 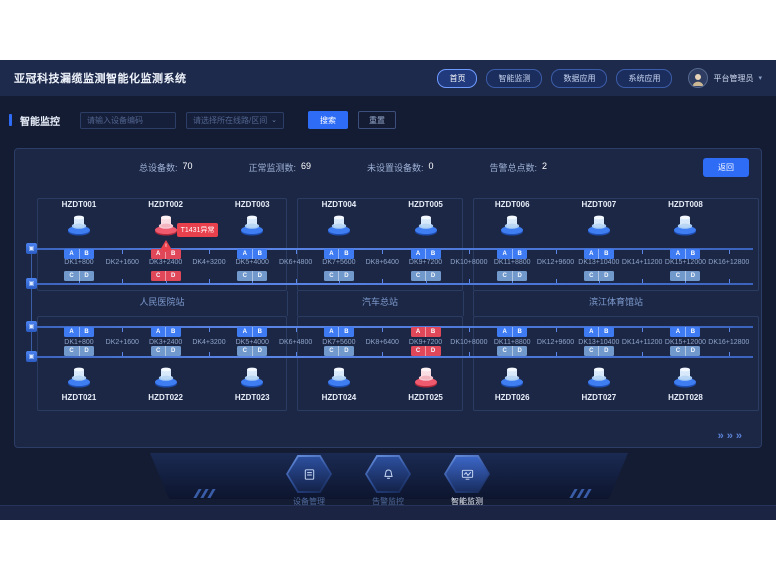 What do you see at coordinates (295, 342) in the screenshot?
I see `dk-label: DK6+4800` at bounding box center [295, 342].